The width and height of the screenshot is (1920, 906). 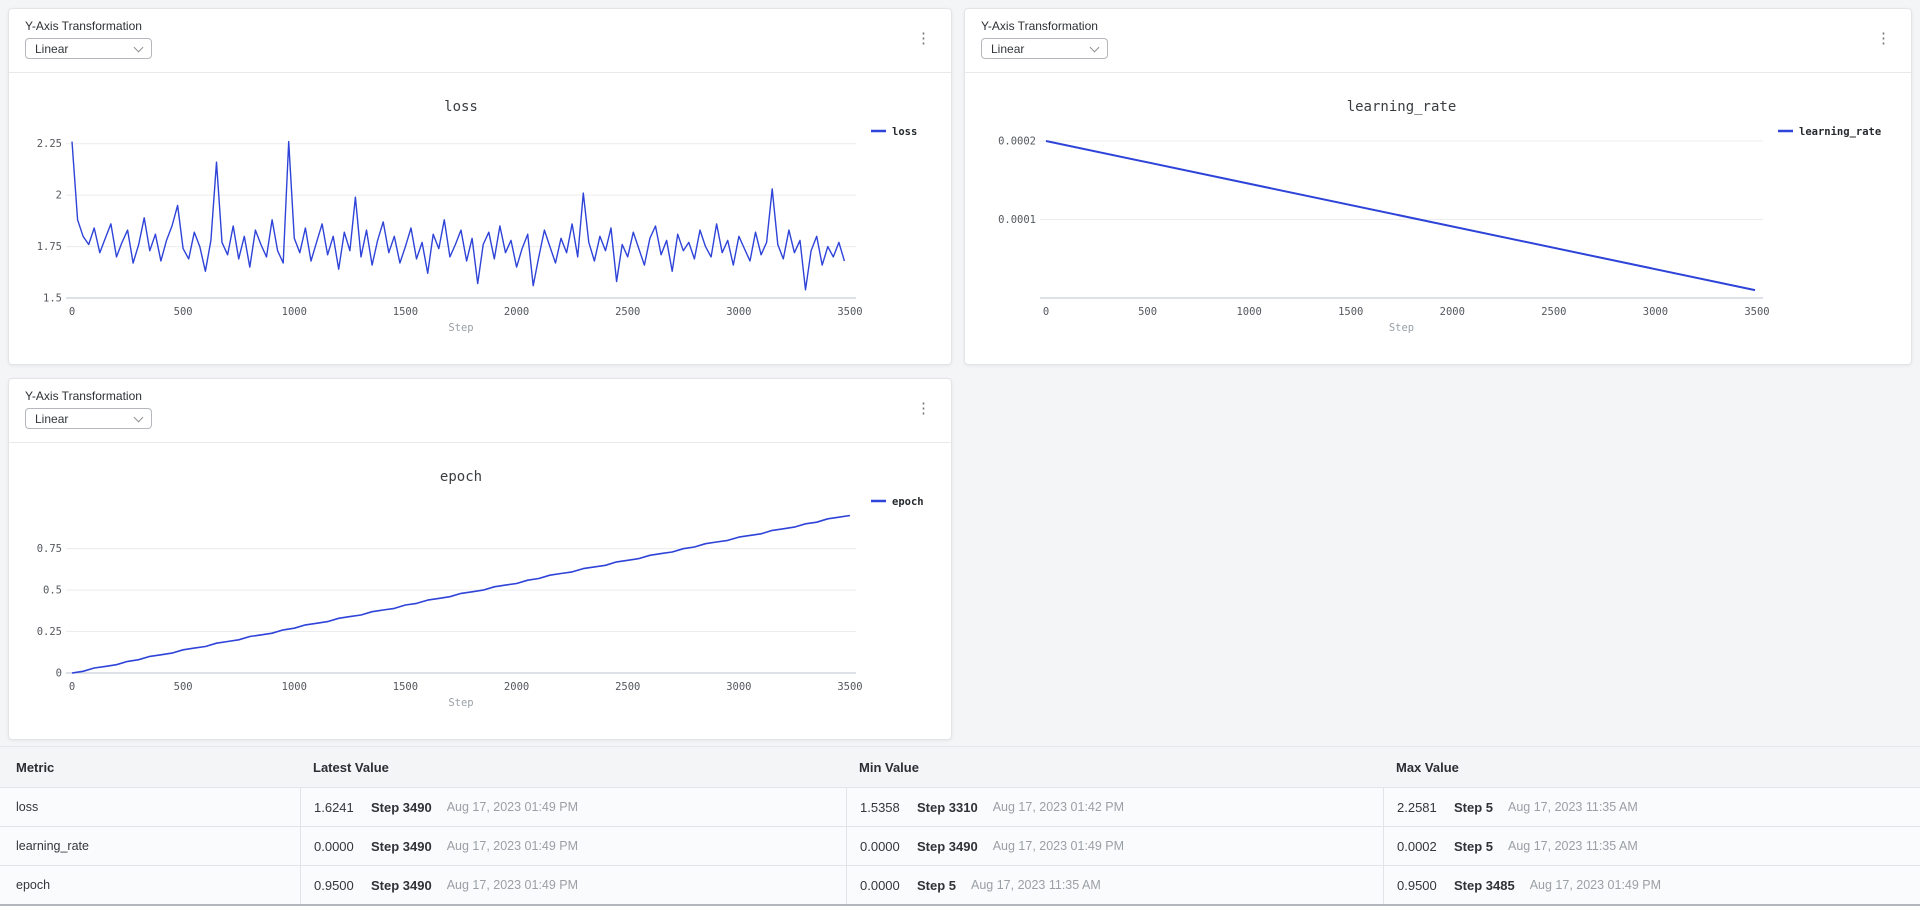 What do you see at coordinates (1114, 846) in the screenshot?
I see `min-value-cell: 0.0000 Step 3490 Aug 17, 2023 01:49 PM` at bounding box center [1114, 846].